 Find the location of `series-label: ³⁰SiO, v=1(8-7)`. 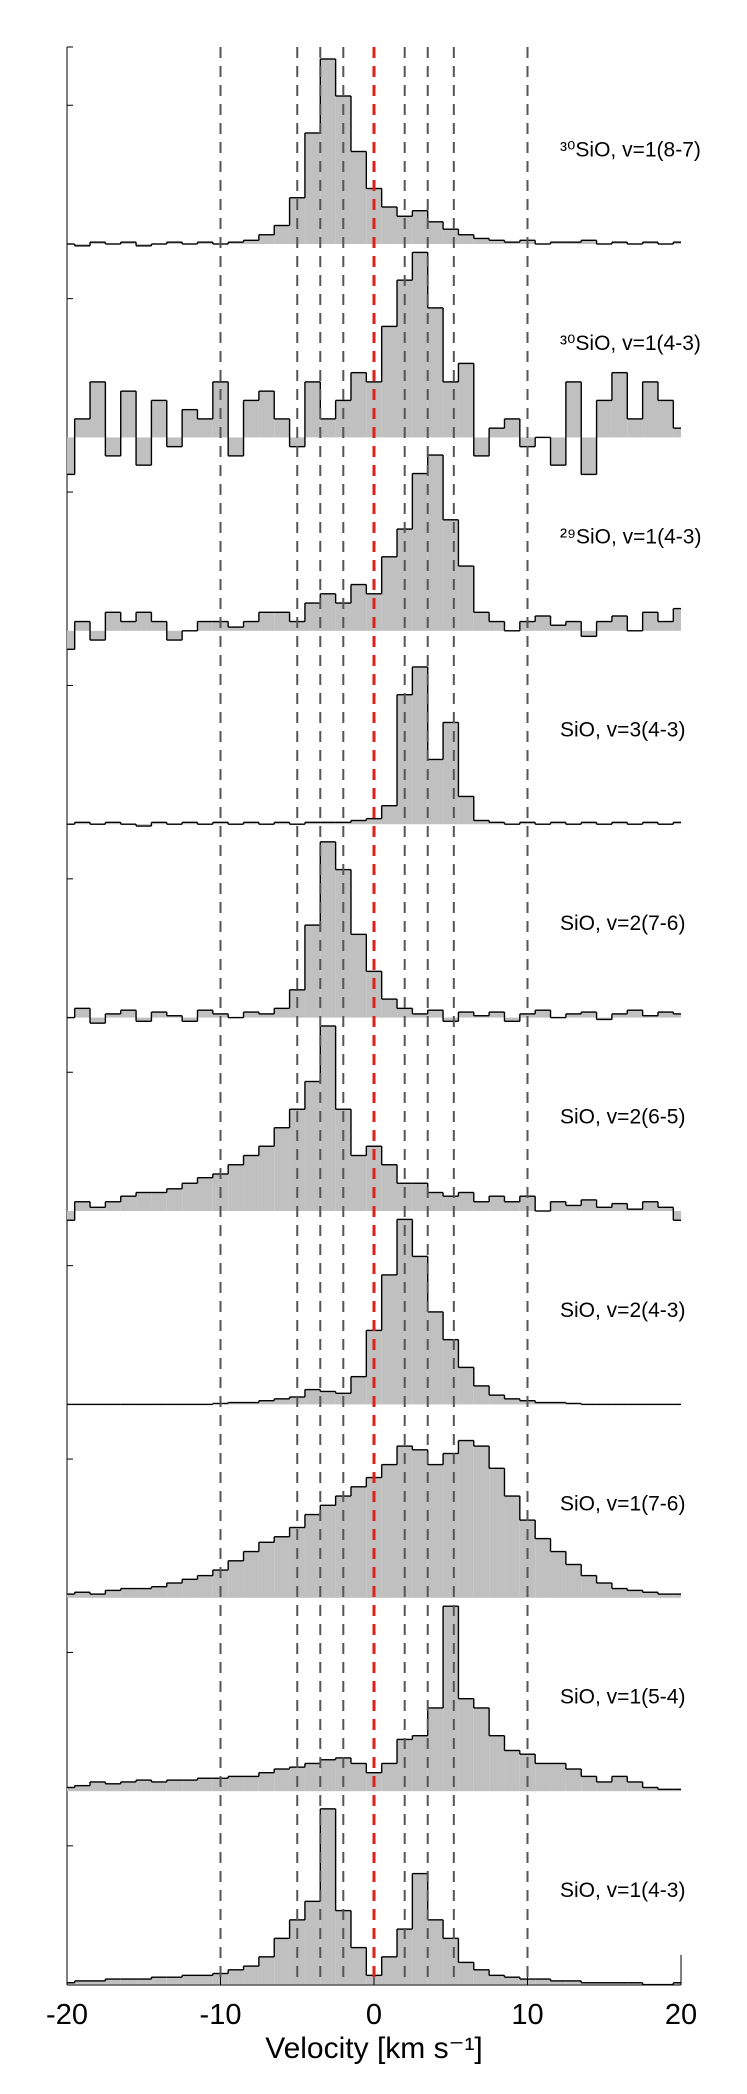

series-label: ³⁰SiO, v=1(8-7) is located at coordinates (630, 150).